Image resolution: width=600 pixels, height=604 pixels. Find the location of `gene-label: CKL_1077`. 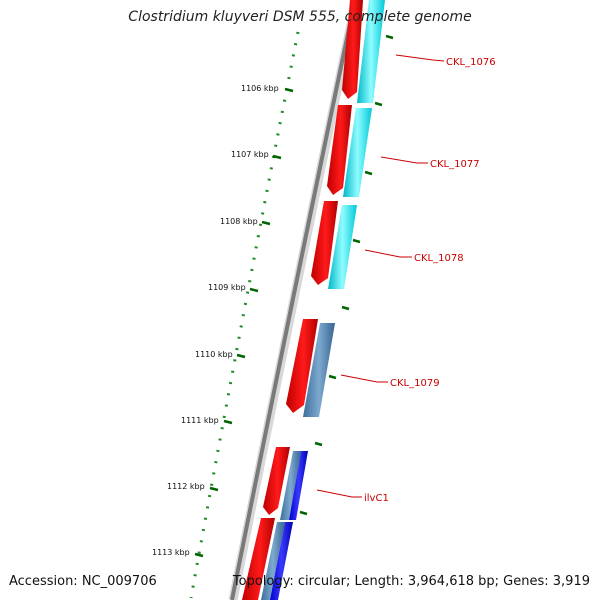

gene-label: CKL_1077 is located at coordinates (455, 164).